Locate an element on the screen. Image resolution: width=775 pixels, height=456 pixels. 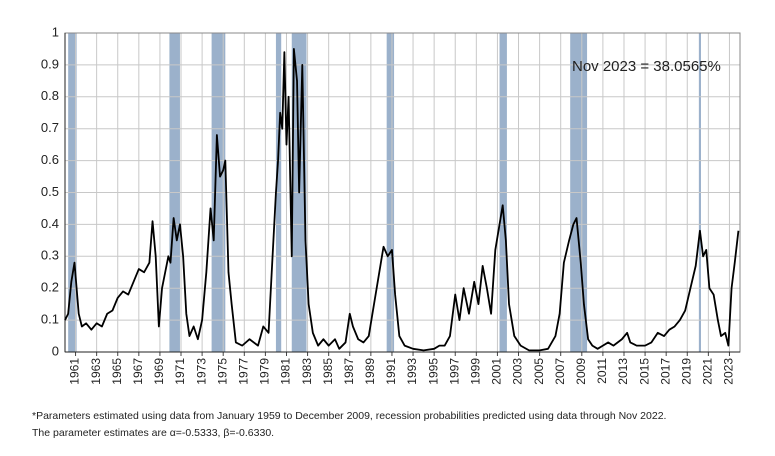
y-tick-label: 0.4 is located at coordinates (50, 223).